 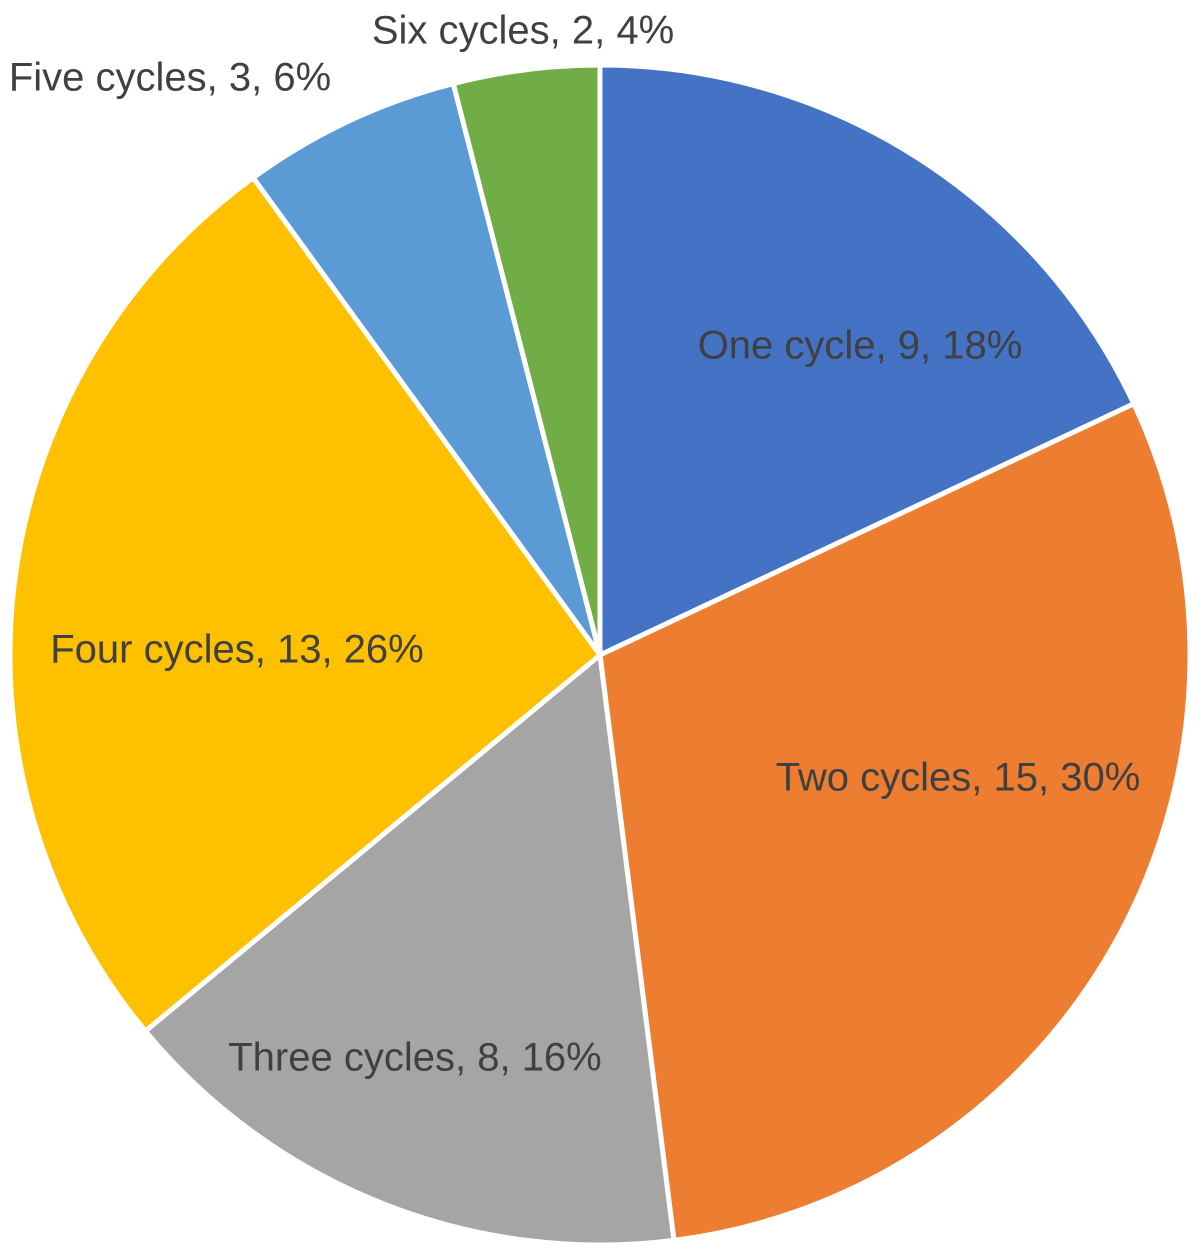 What do you see at coordinates (860, 346) in the screenshot?
I see `data-label-one-cycle: One cycle, 9, 18%` at bounding box center [860, 346].